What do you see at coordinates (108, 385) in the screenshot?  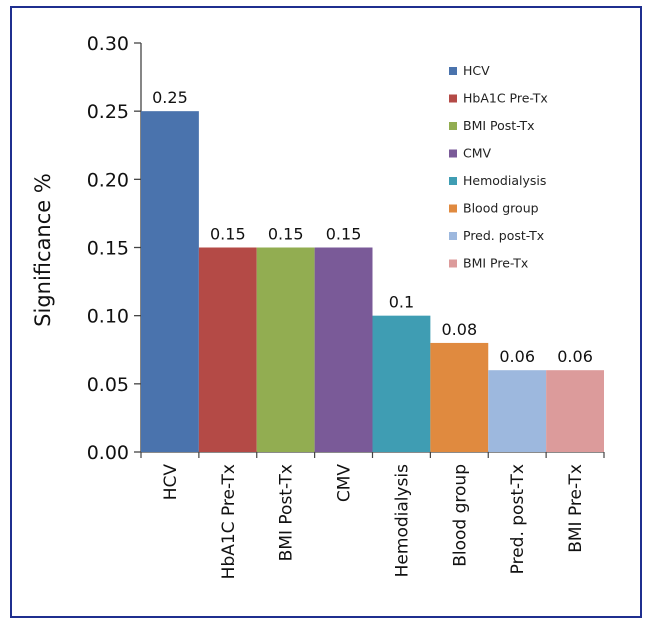 I see `y-tick-label: 0.05` at bounding box center [108, 385].